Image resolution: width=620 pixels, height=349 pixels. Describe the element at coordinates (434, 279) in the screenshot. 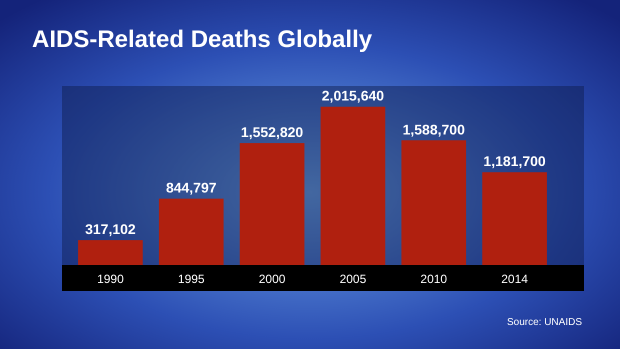

I see `x-tick-label: 2010` at that location.